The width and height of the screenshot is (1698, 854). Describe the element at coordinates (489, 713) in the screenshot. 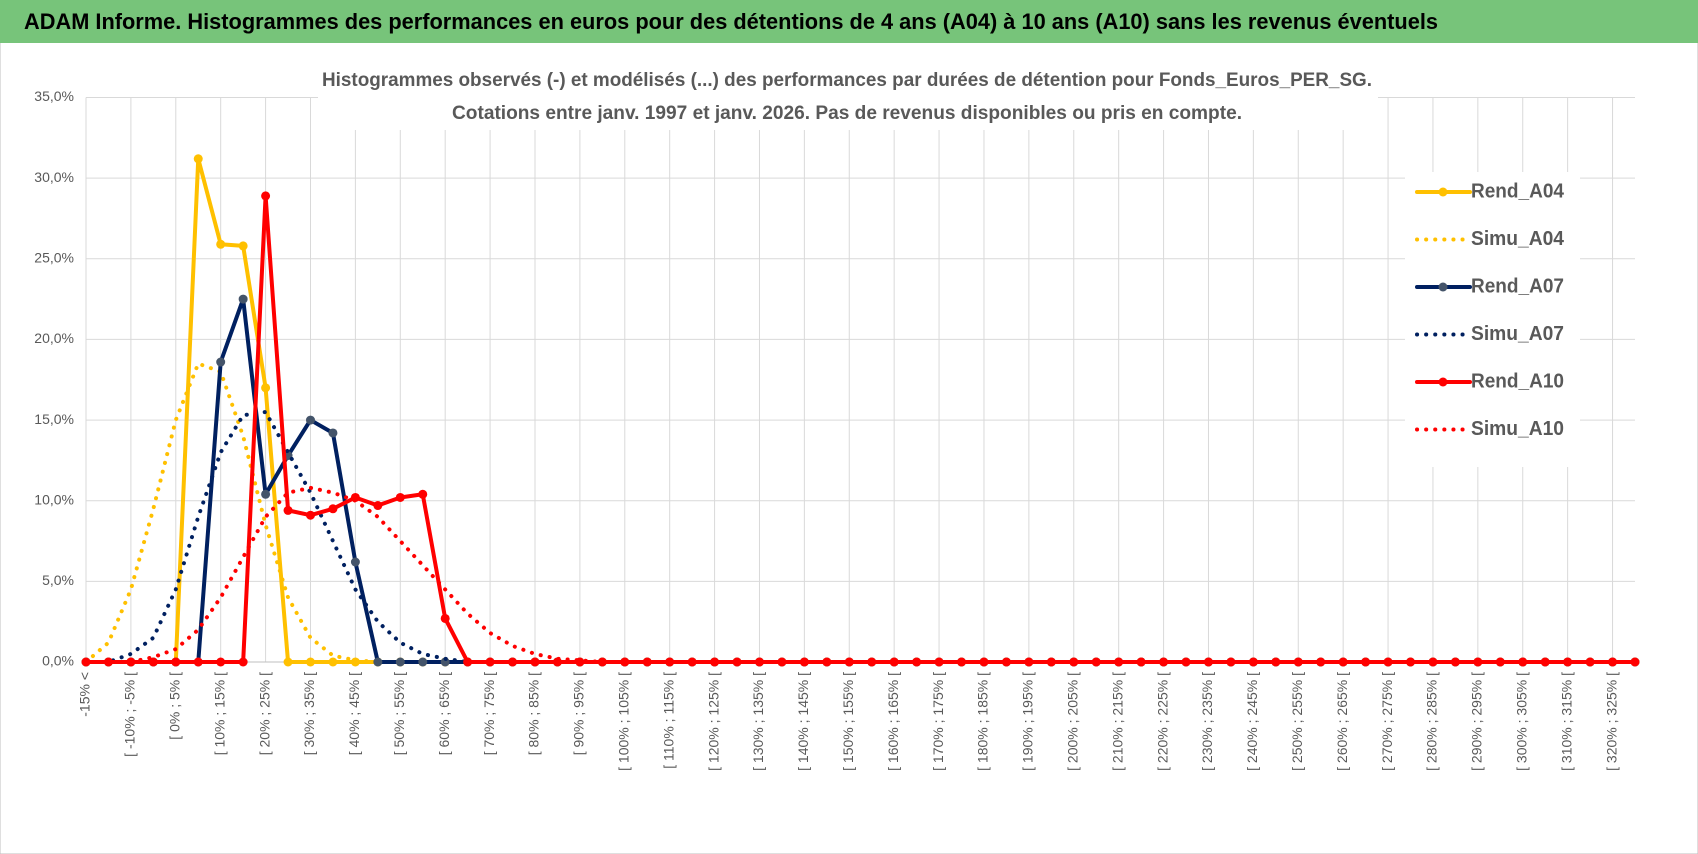

I see `x-tick-label: [ 70% ; 75% [` at that location.